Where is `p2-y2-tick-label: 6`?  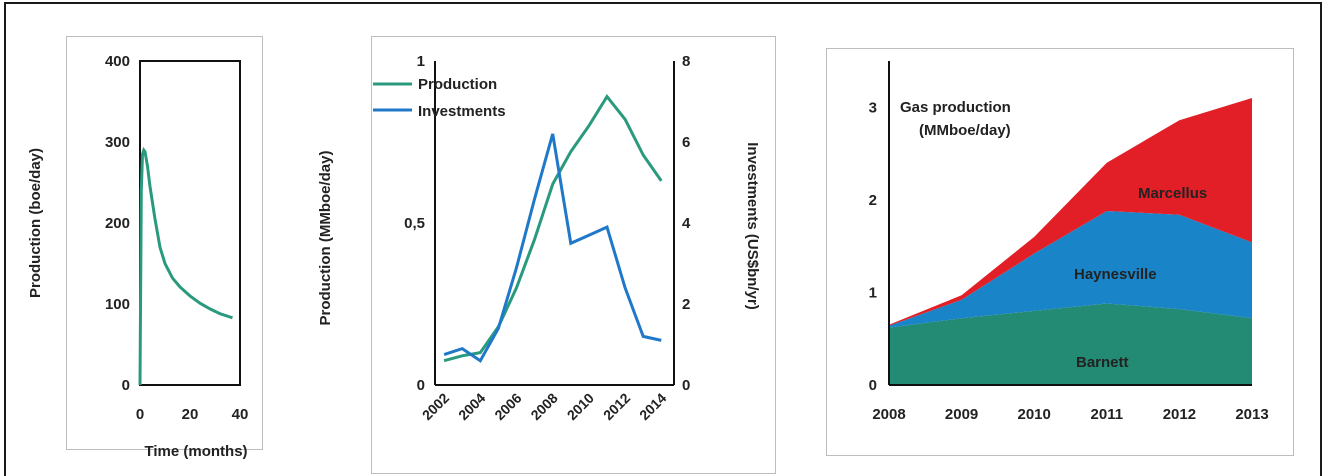 p2-y2-tick-label: 6 is located at coordinates (686, 142).